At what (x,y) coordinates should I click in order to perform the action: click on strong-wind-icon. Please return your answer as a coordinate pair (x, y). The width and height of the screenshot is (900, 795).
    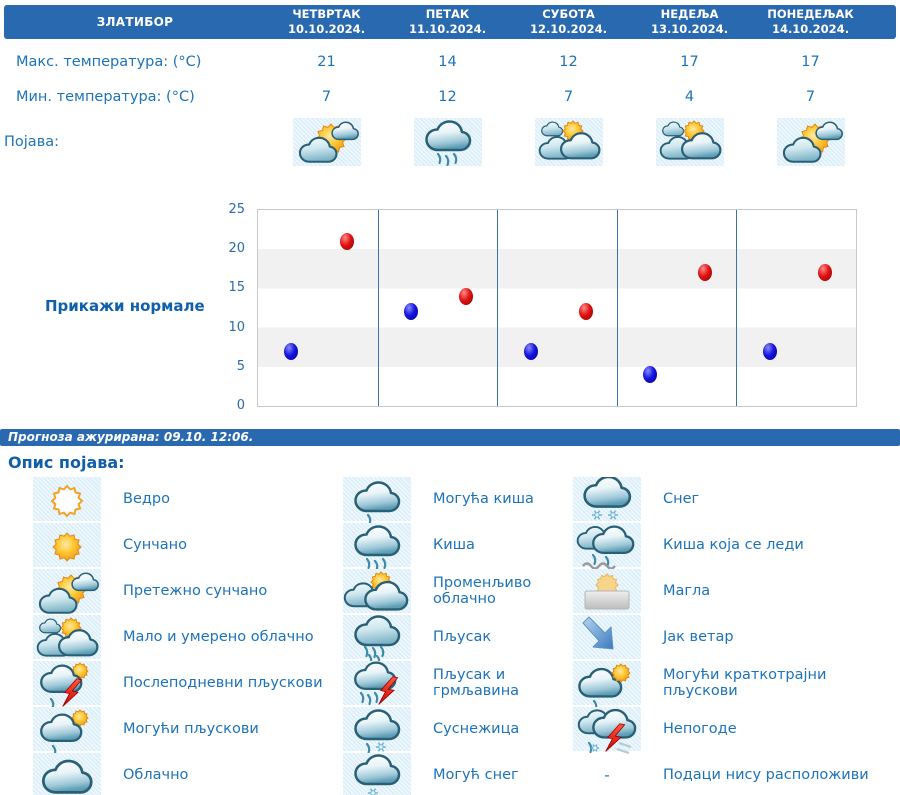
    Looking at the image, I should click on (598, 633).